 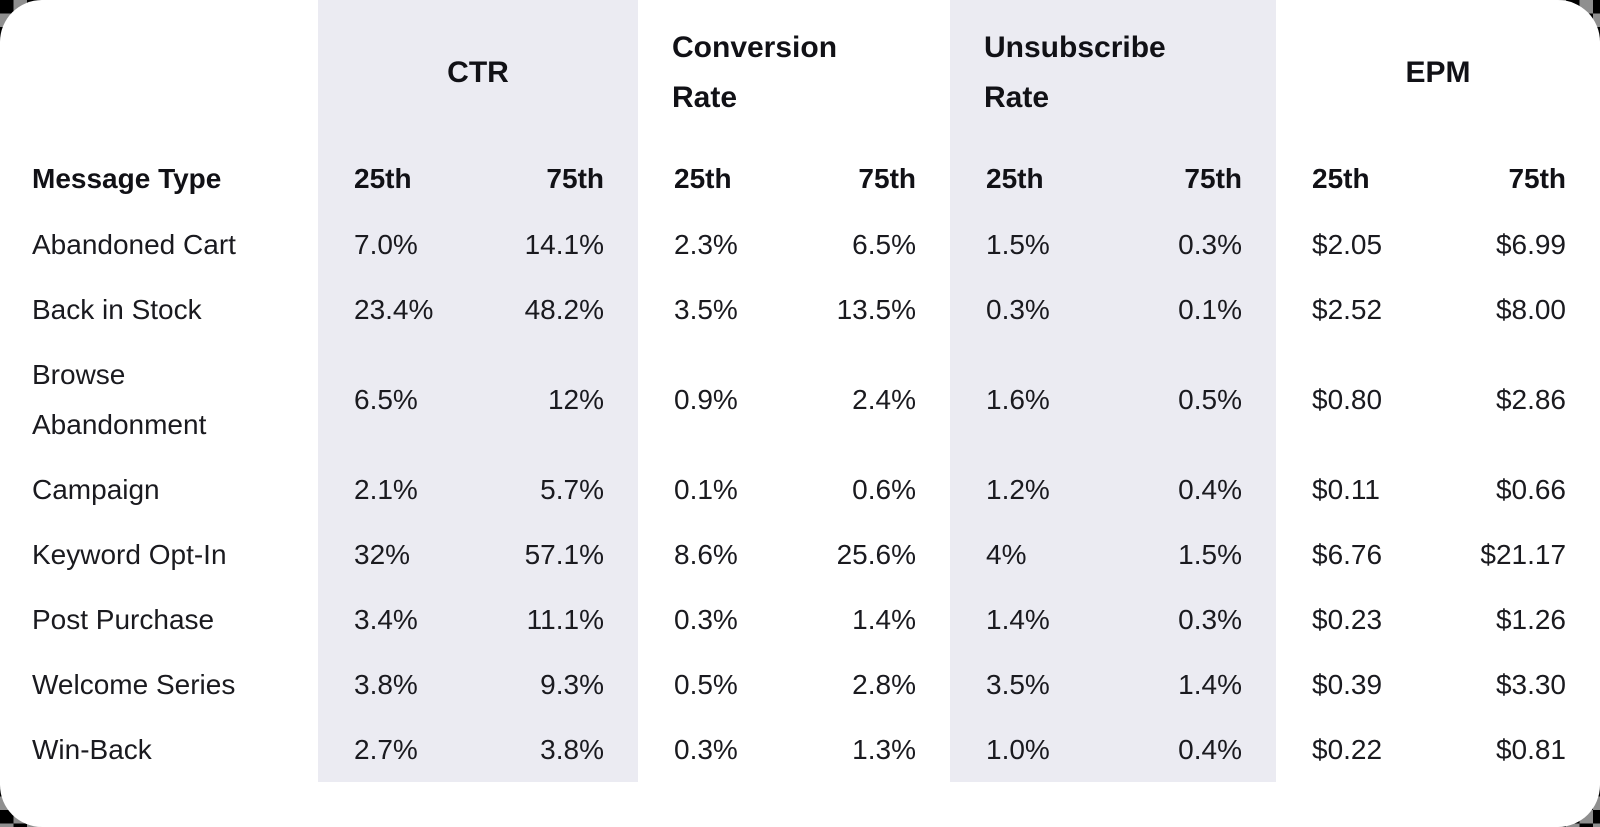 What do you see at coordinates (1438, 72) in the screenshot?
I see `group-header-epm: EPM` at bounding box center [1438, 72].